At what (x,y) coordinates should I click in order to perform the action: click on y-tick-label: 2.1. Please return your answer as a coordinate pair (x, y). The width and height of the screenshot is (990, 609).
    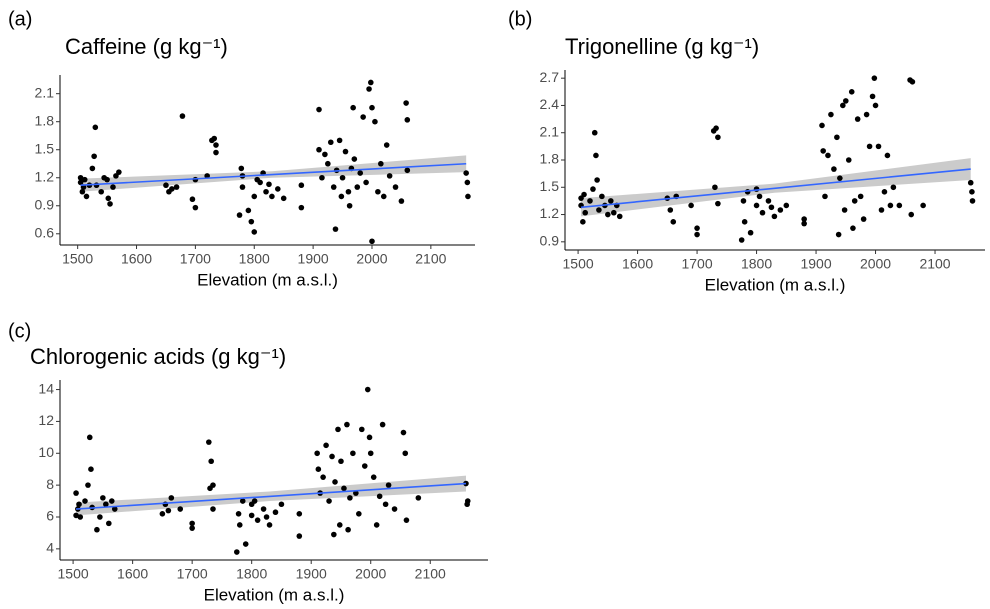
    Looking at the image, I should click on (550, 131).